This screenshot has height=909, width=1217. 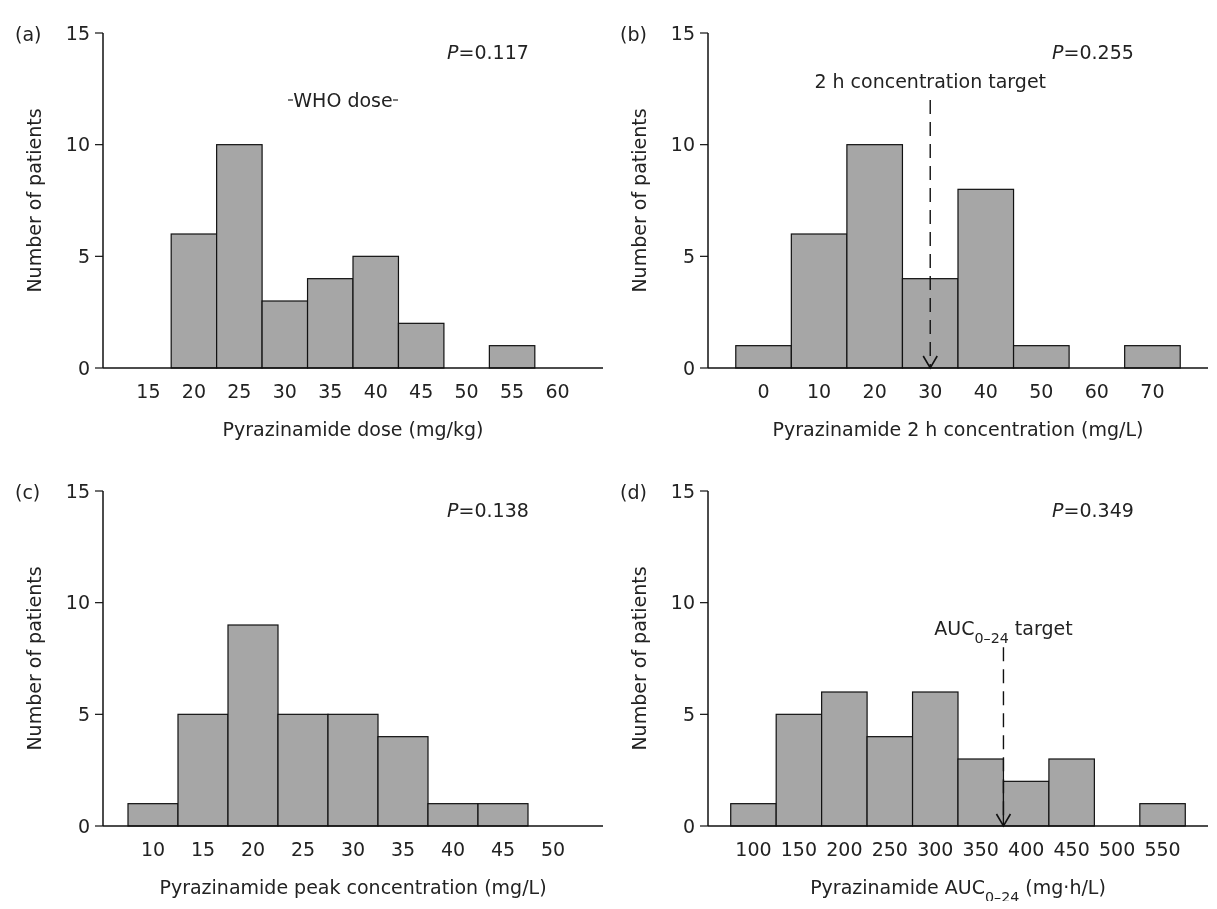 I want to click on chart-title: (c), so click(x=28, y=492).